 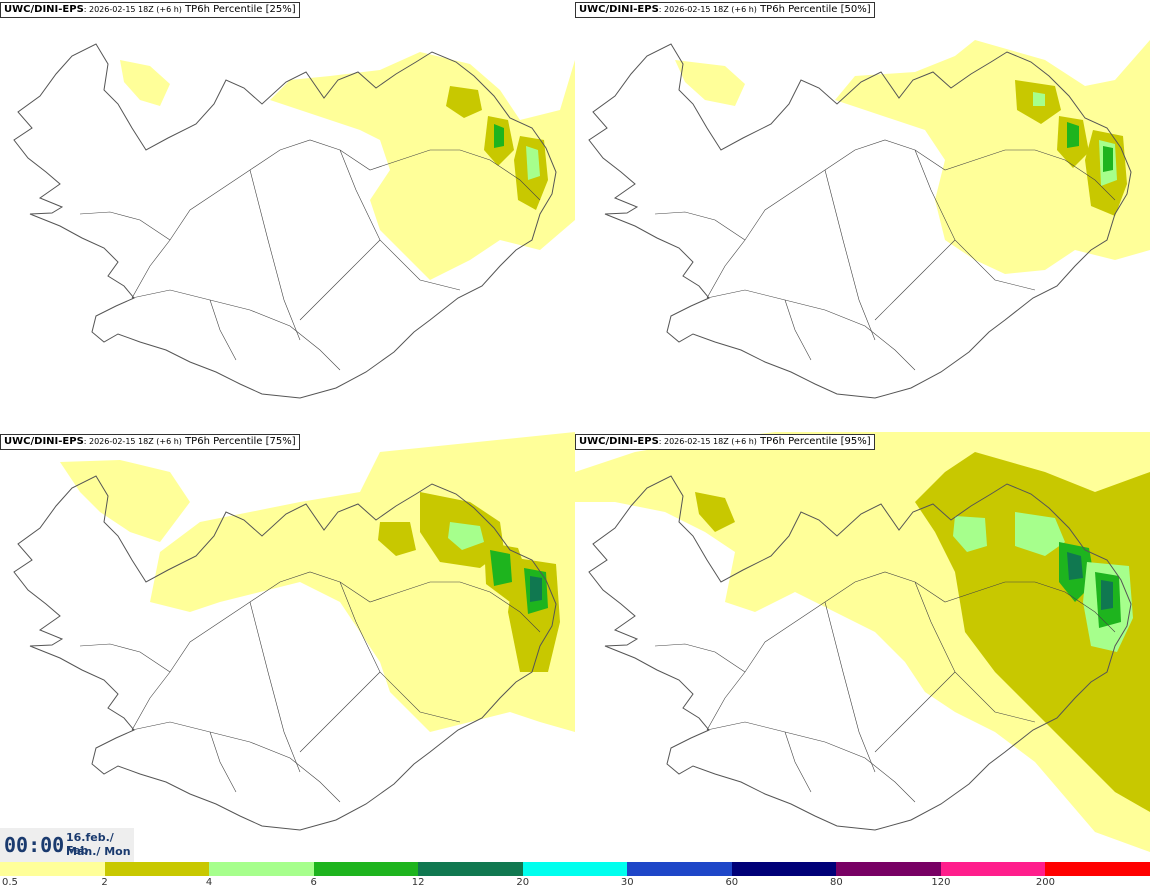 I want to click on parameter-label: TP6h Percentile [95%], so click(x=815, y=441).